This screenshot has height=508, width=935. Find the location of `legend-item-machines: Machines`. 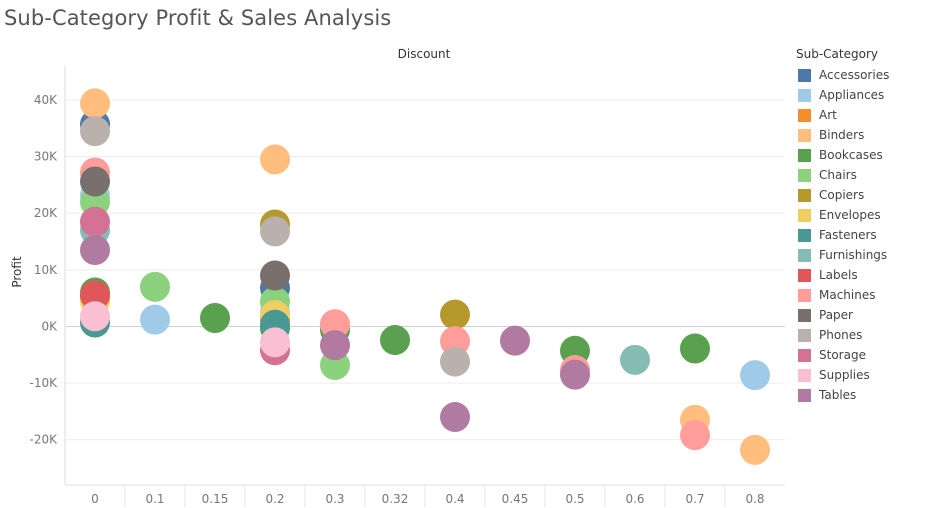

legend-item-machines: Machines is located at coordinates (842, 295).